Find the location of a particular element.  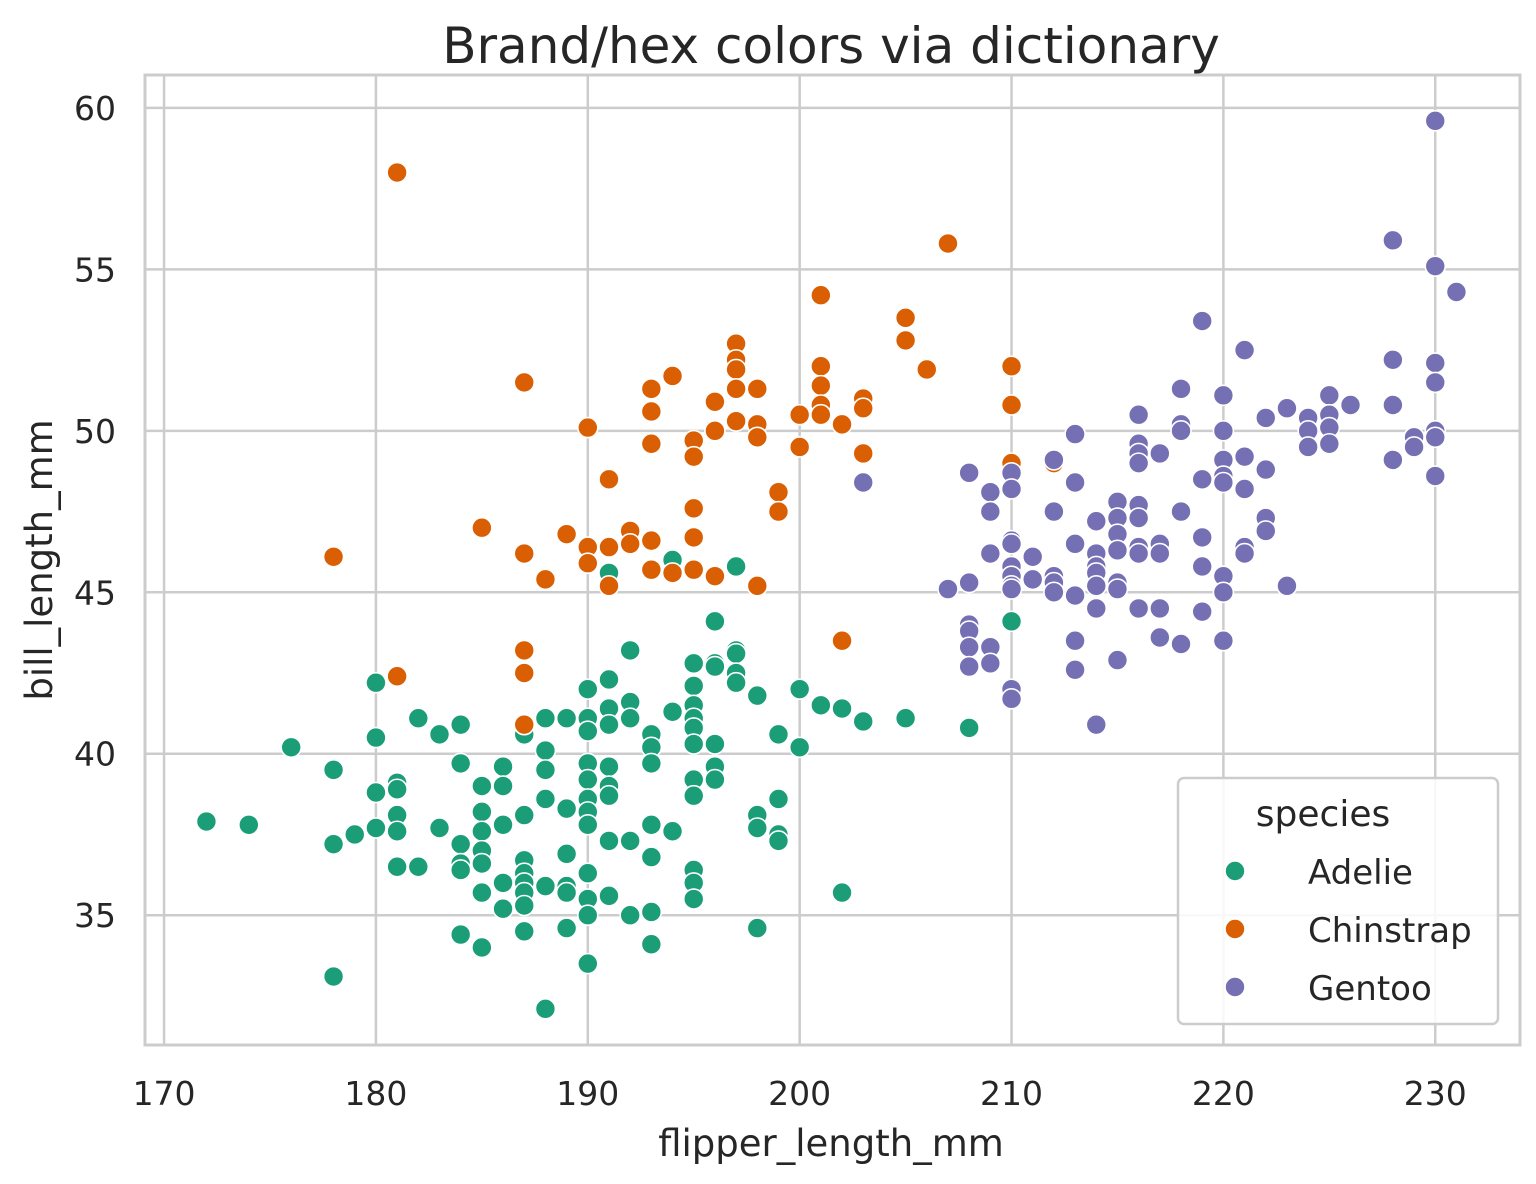

legend-entries: Adelie Chinstrap Gentoo is located at coordinates (1348, 931).